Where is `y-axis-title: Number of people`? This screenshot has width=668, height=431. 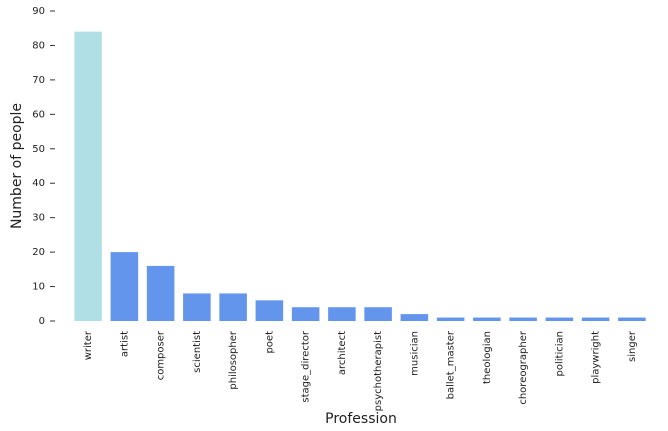 y-axis-title: Number of people is located at coordinates (17, 166).